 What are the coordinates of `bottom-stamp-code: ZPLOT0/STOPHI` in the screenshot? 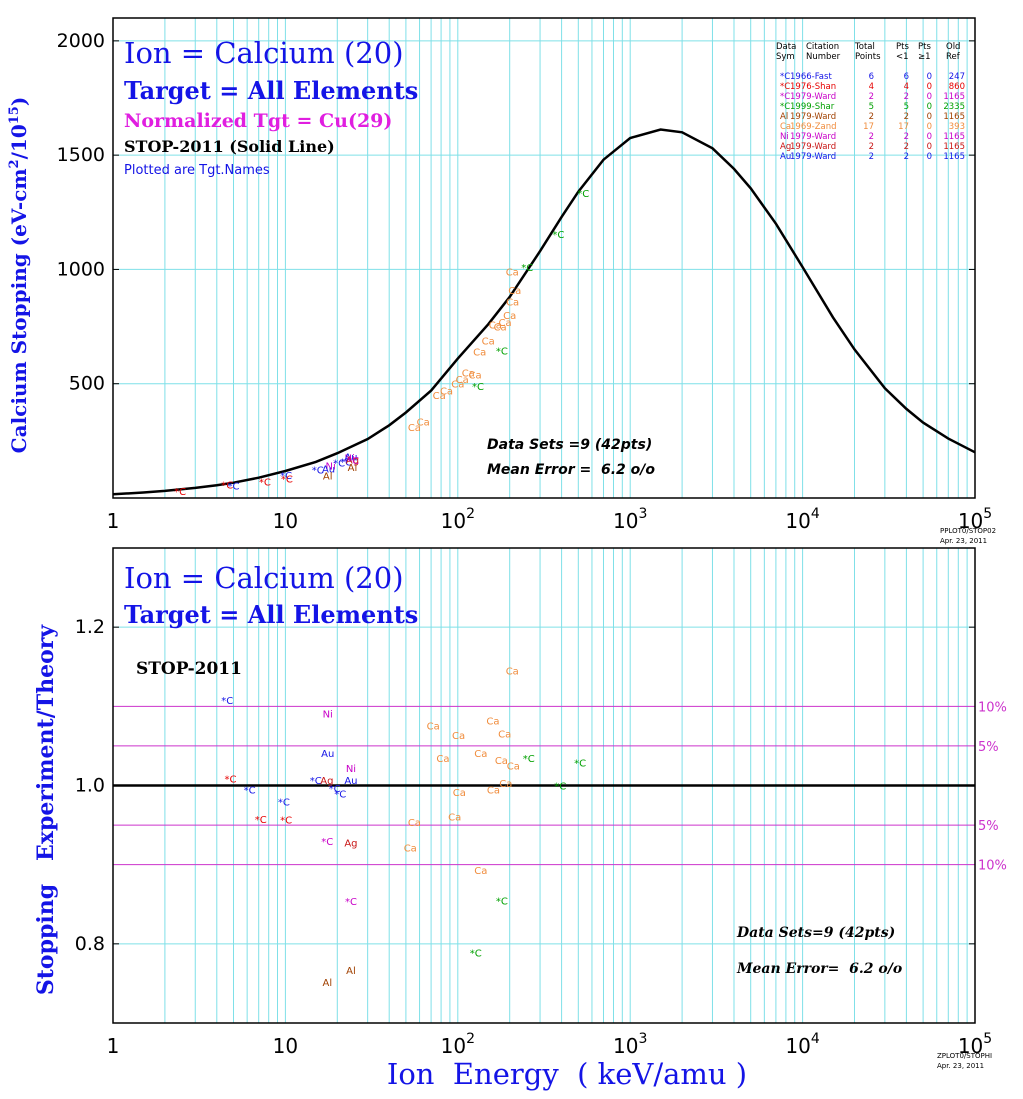 It's located at (964, 1056).